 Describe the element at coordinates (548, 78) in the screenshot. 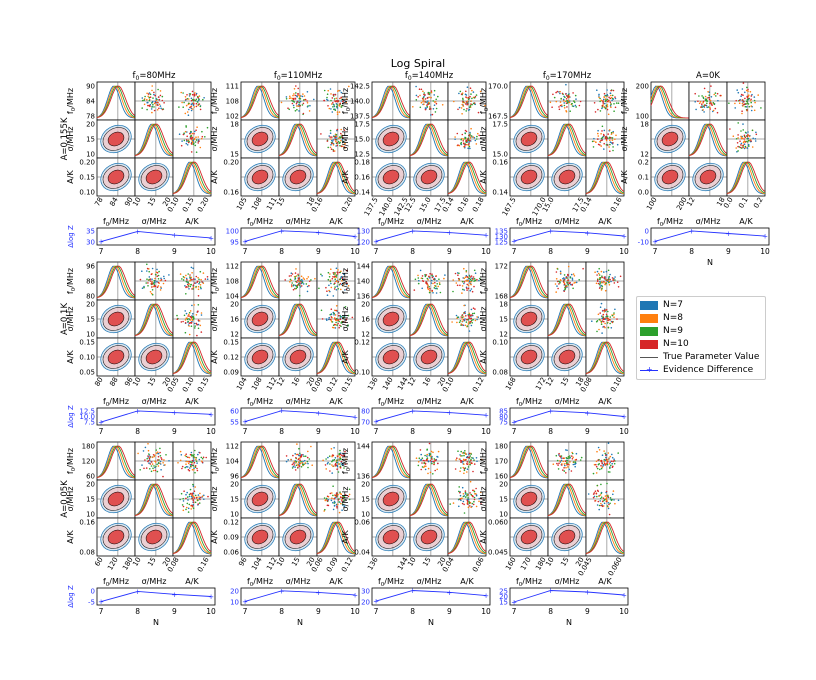

I see `column-title-sub: 0` at that location.